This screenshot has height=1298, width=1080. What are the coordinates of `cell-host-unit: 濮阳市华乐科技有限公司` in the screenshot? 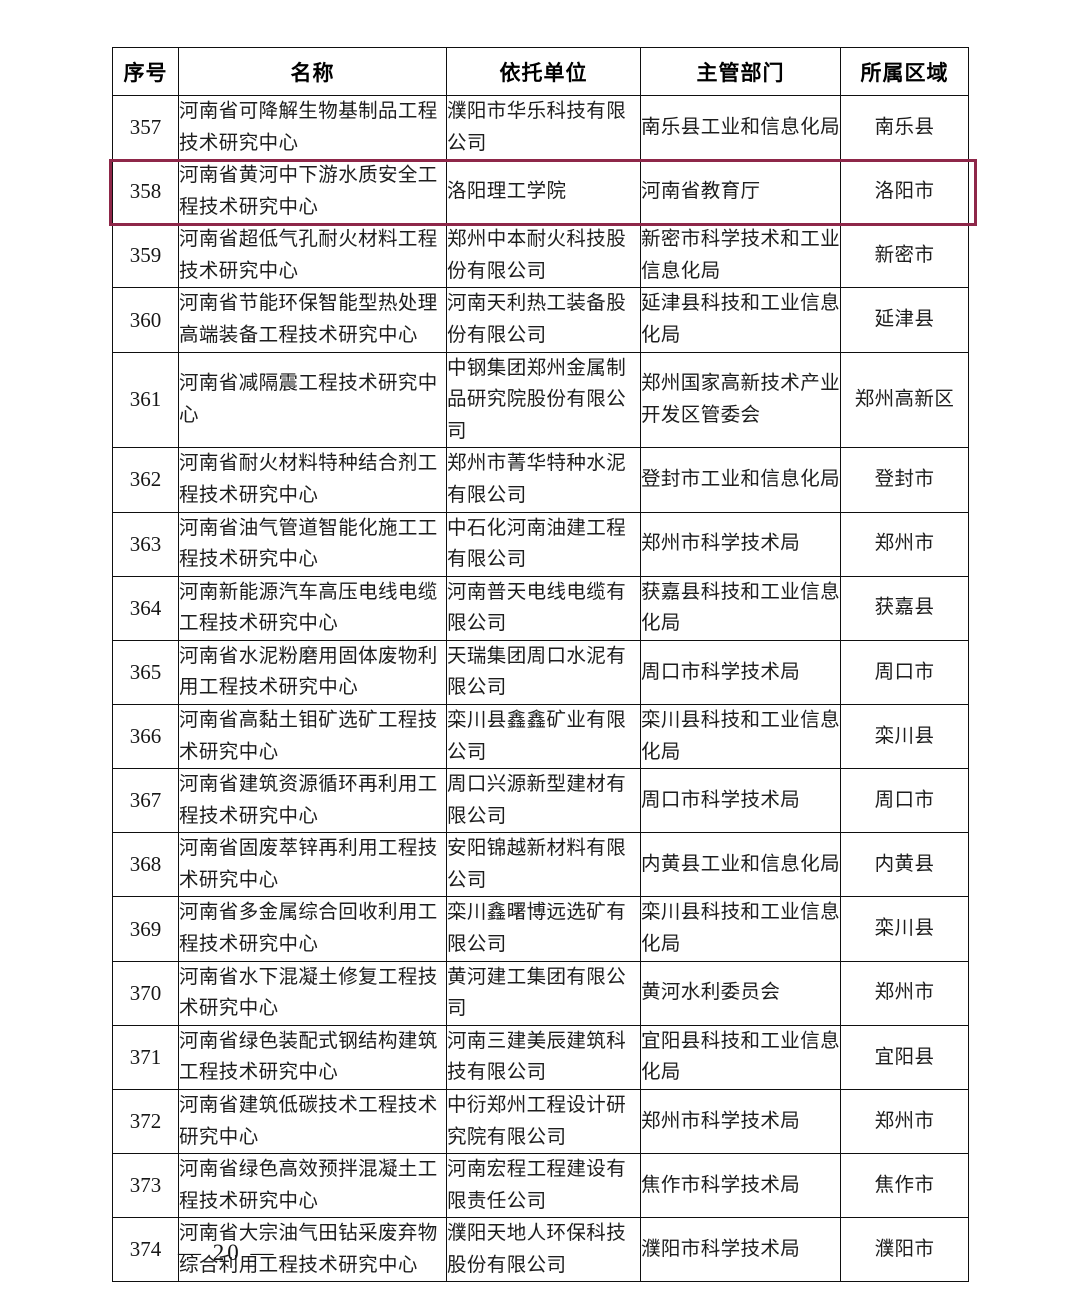 It's located at (543, 127).